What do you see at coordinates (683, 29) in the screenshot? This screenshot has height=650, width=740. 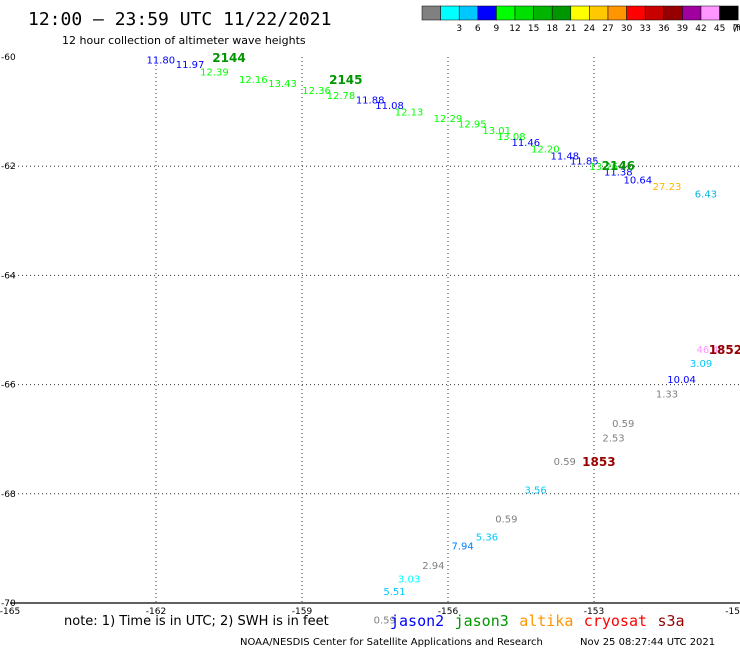 I see `color-scale-label: 39` at bounding box center [683, 29].